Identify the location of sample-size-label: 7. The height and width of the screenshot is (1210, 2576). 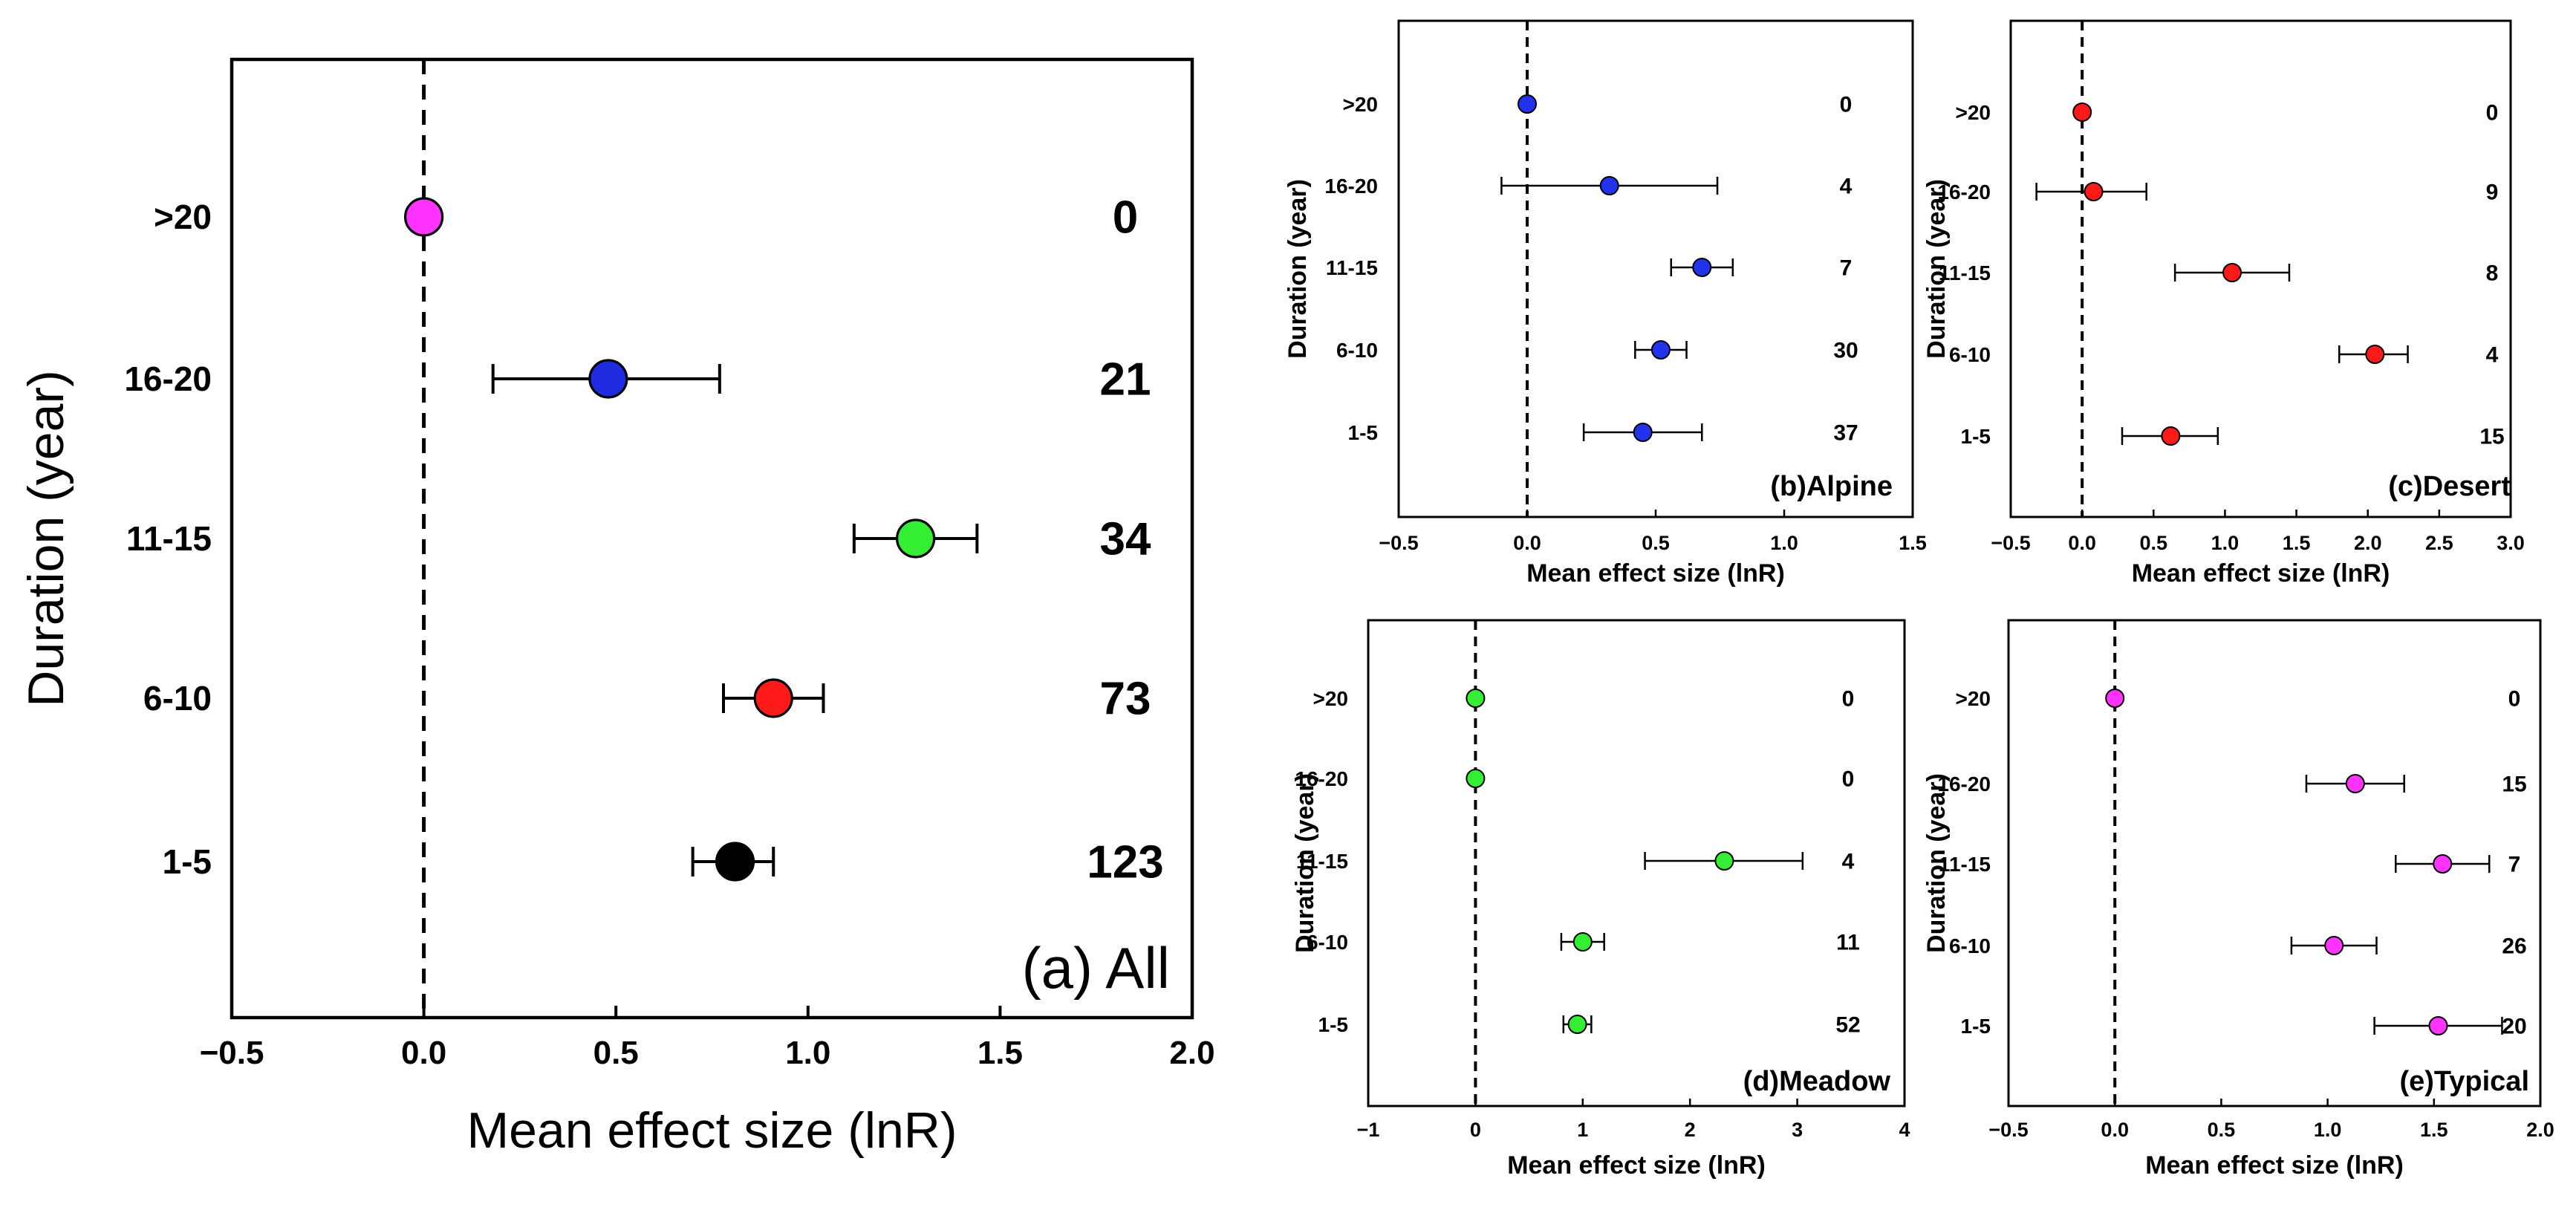
(1847, 268).